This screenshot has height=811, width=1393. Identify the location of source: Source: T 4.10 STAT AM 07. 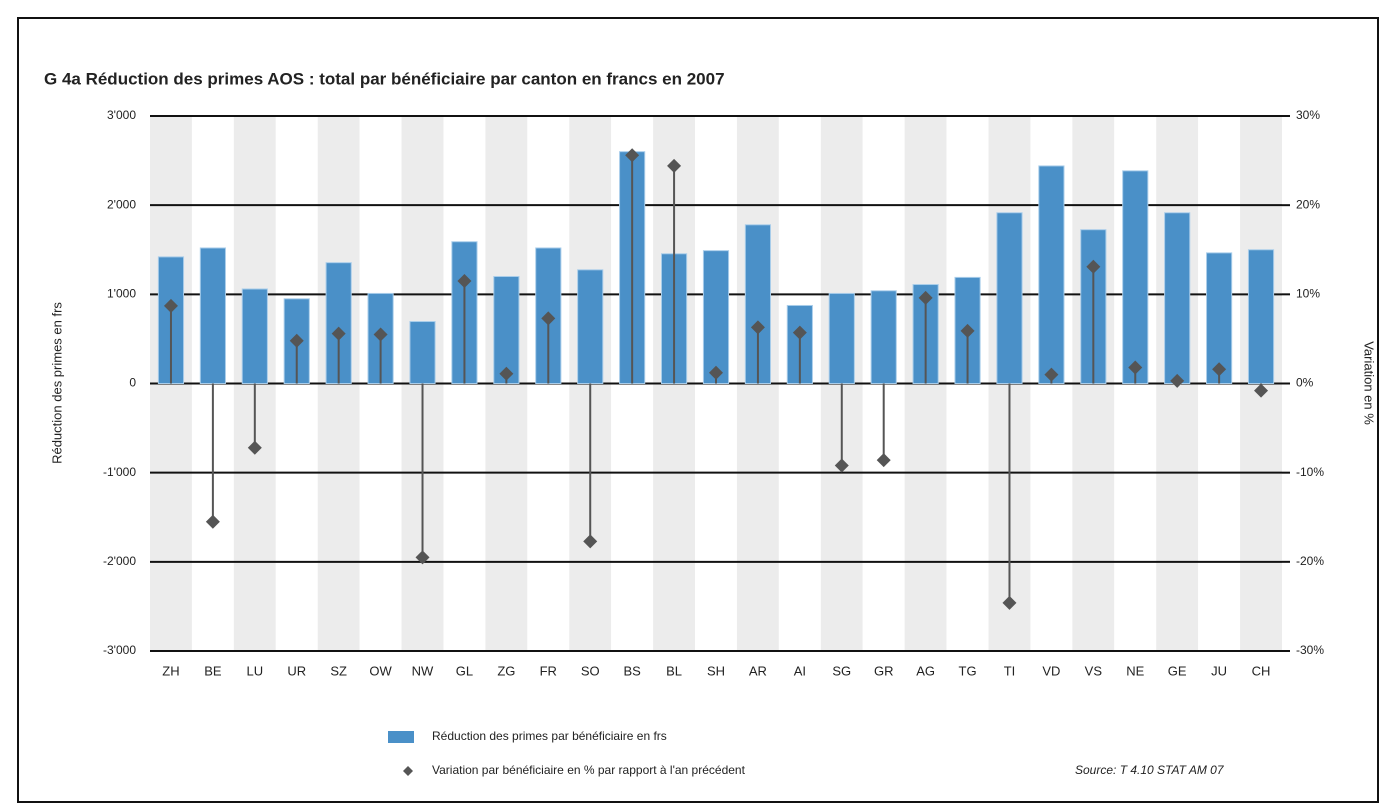
(1150, 770).